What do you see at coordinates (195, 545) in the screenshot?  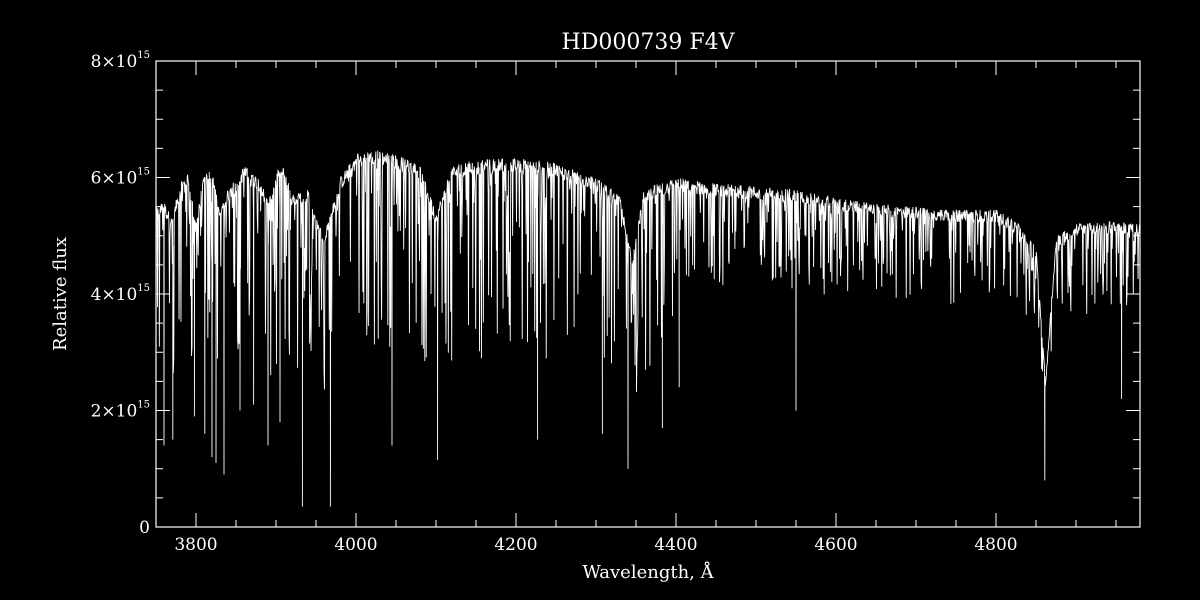 I see `x-tick-label: 3800` at bounding box center [195, 545].